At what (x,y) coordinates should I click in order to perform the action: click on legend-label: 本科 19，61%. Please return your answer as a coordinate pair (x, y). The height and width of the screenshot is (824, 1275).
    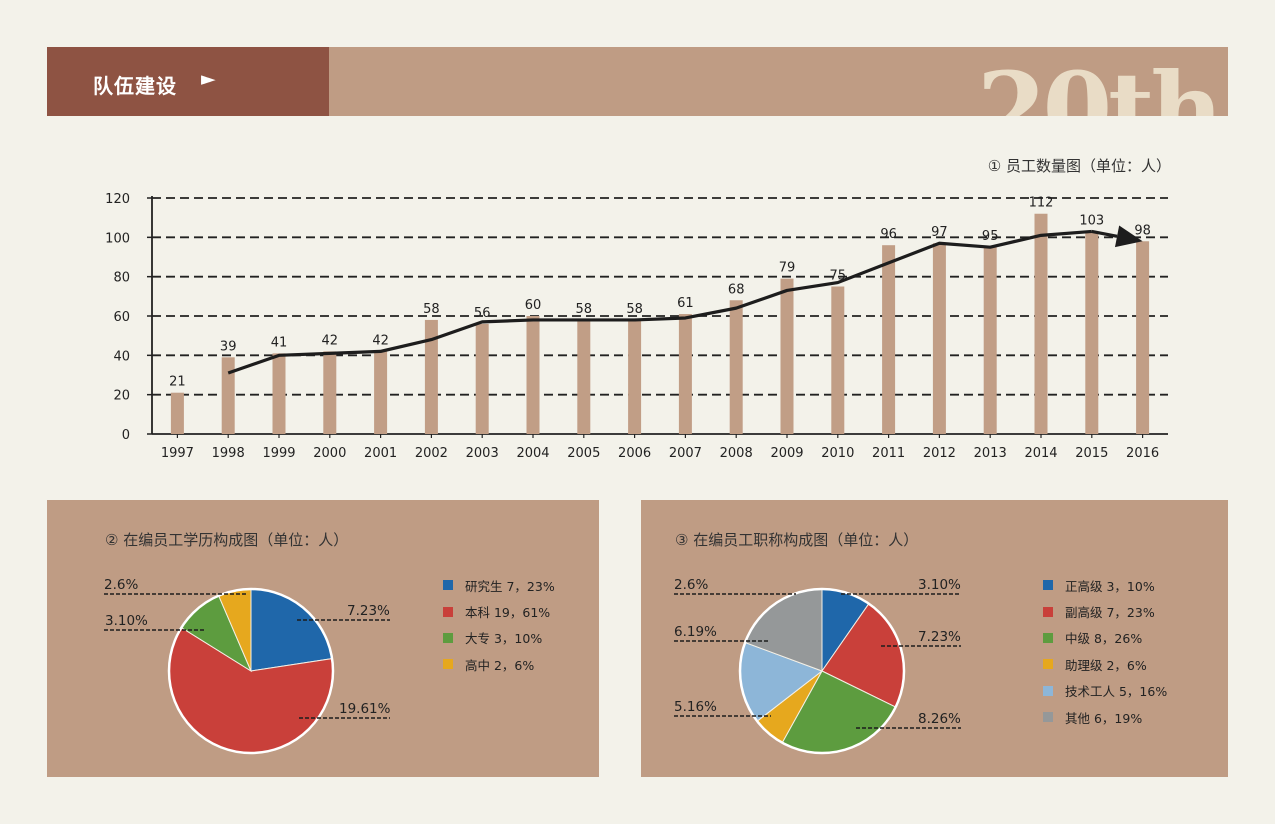
    Looking at the image, I should click on (508, 613).